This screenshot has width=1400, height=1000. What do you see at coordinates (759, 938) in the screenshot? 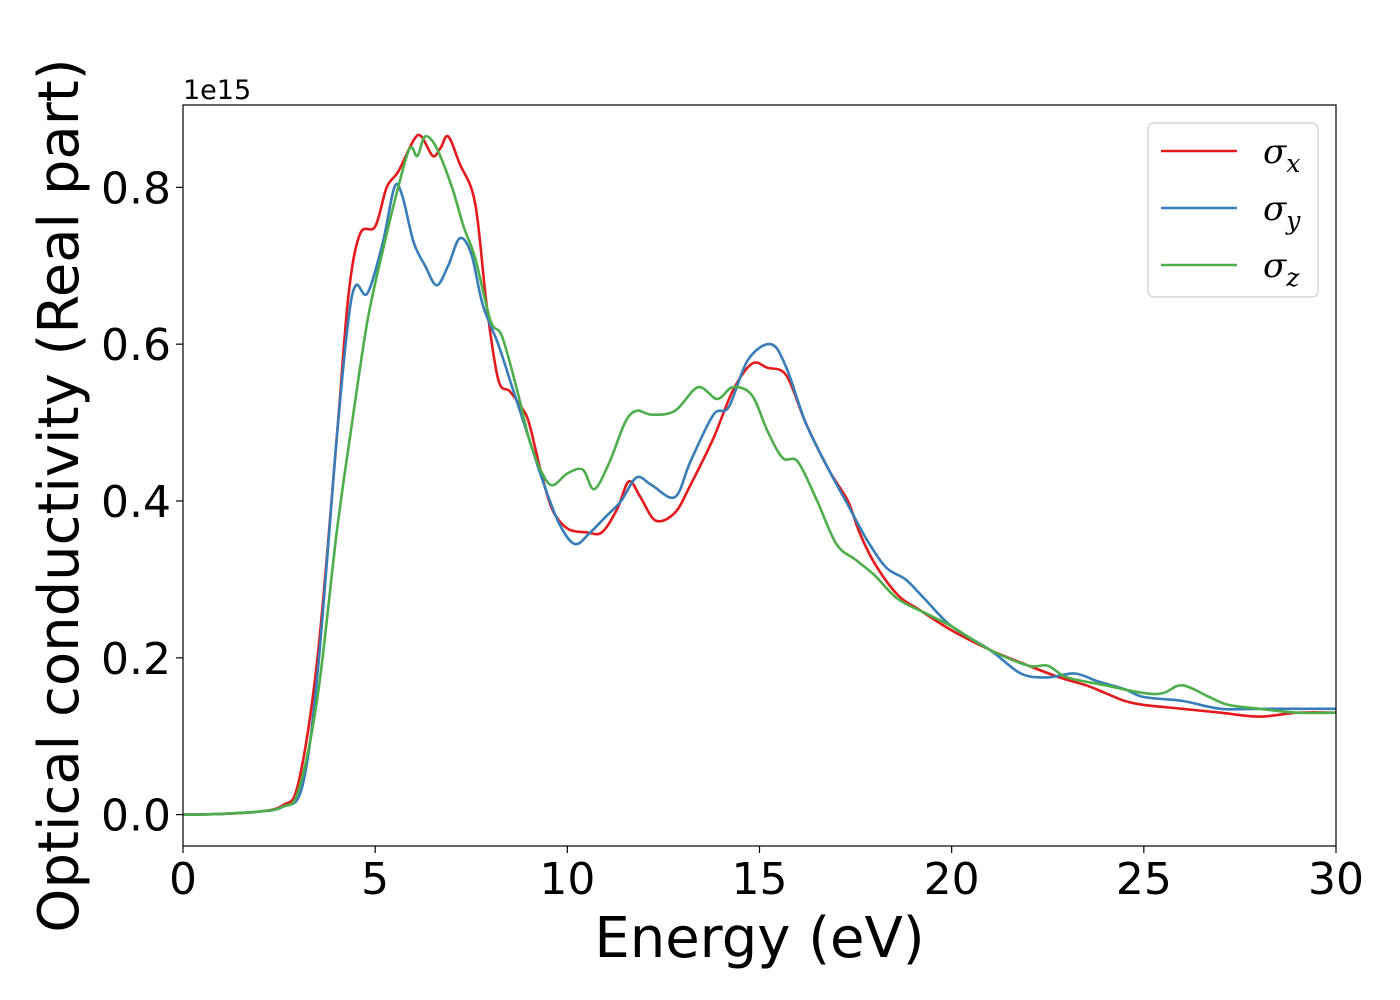
I see `x-axis-label: Energy (eV)` at bounding box center [759, 938].